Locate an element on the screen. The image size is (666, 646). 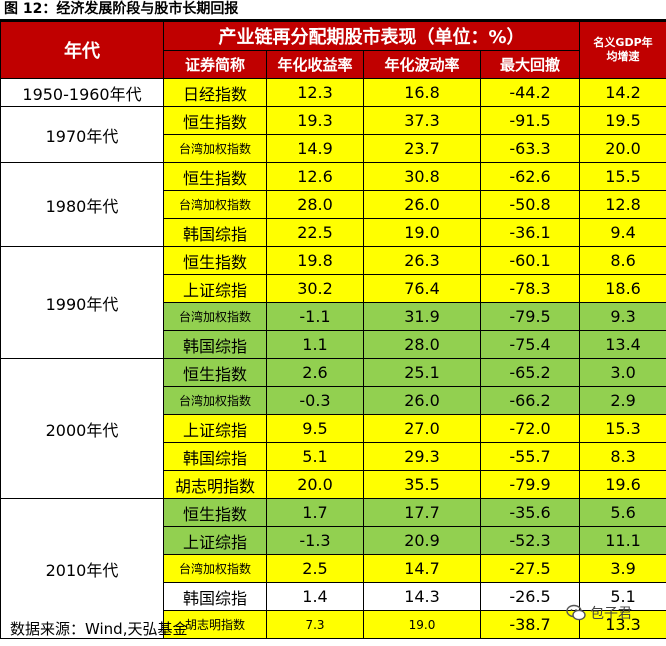
watermark: 包子君 is located at coordinates (599, 613).